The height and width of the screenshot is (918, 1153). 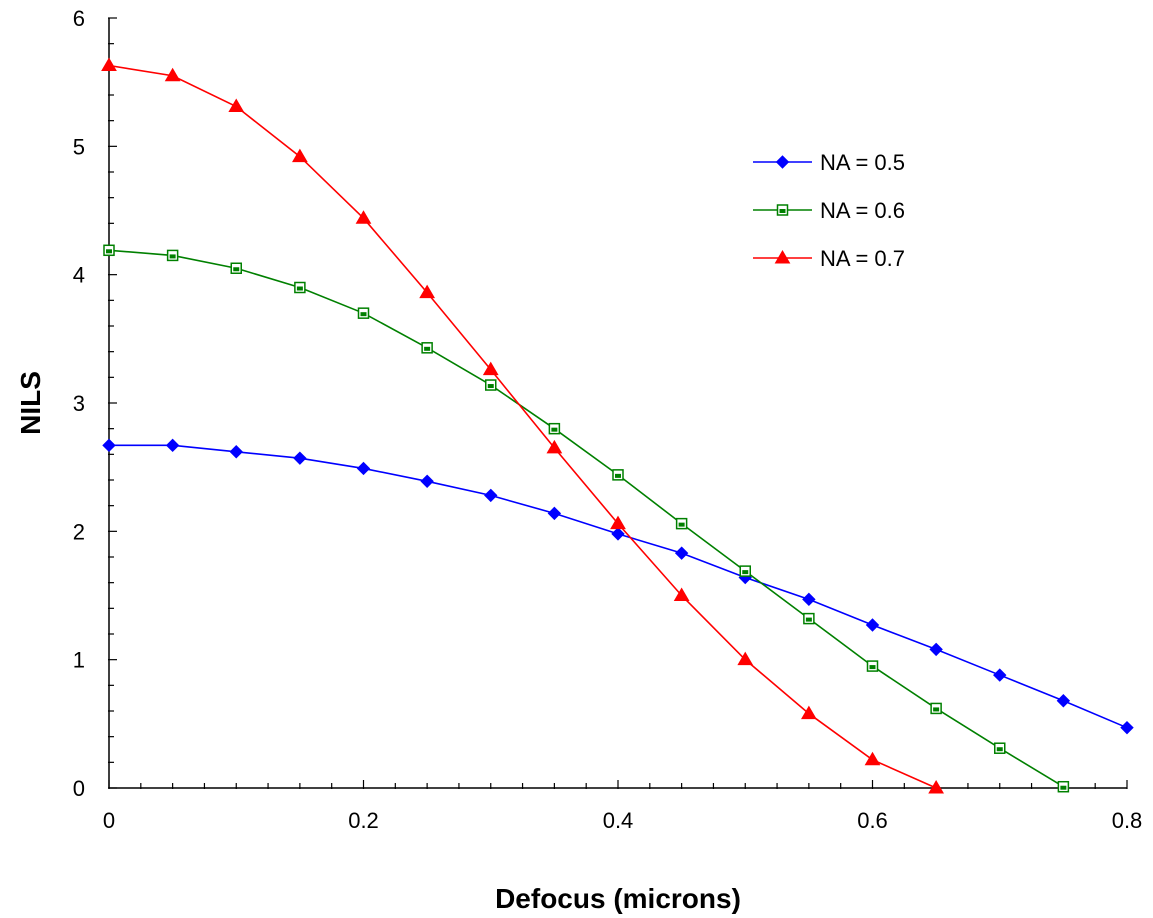 I want to click on x-tick-label: 0.8, so click(x=1127, y=820).